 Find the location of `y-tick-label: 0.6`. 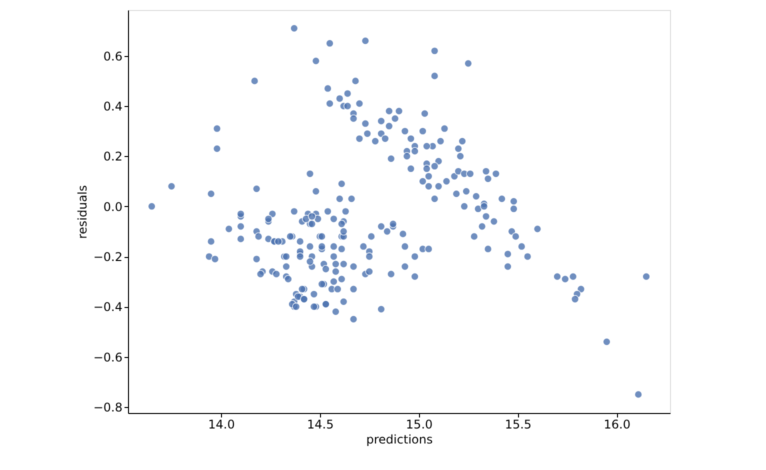

y-tick-label: 0.6 is located at coordinates (112, 56).